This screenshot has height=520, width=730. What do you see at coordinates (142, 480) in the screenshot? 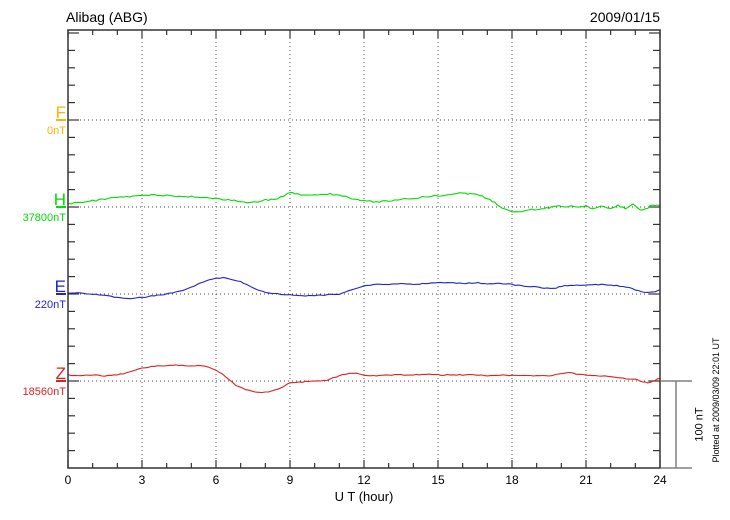
I see `x-tick-label: 3` at bounding box center [142, 480].